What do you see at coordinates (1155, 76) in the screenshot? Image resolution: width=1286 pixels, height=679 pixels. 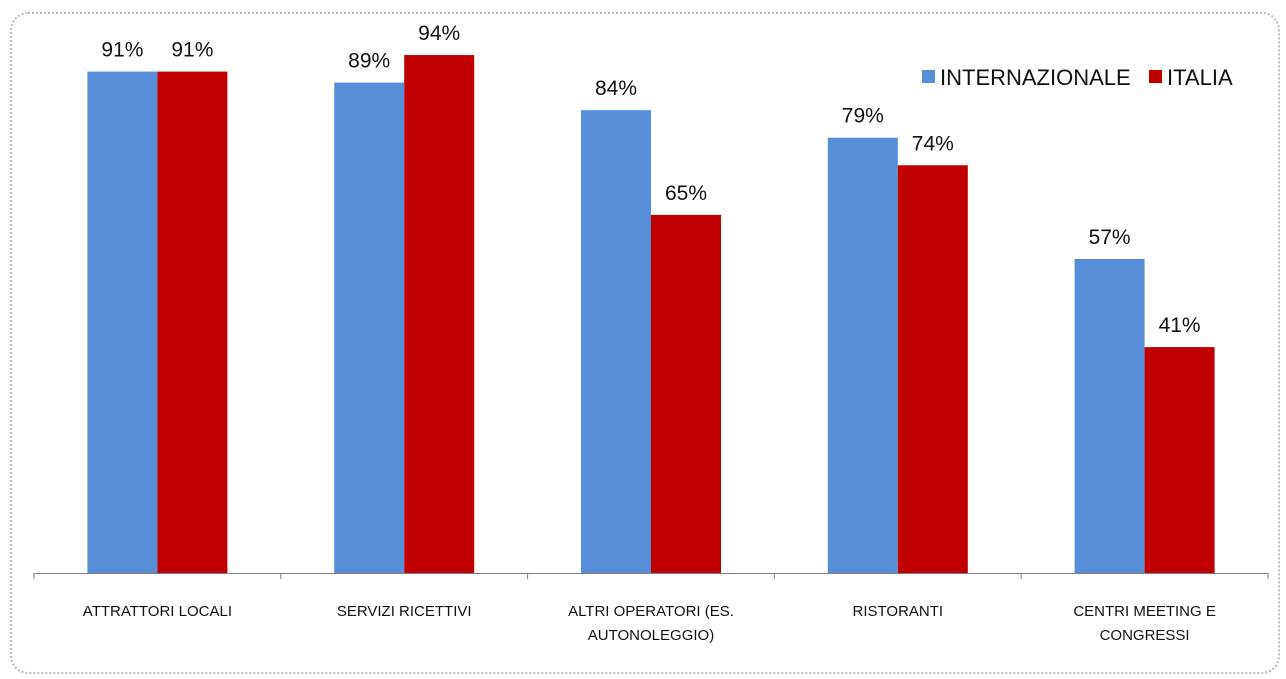 I see `legend-swatch-italia` at bounding box center [1155, 76].